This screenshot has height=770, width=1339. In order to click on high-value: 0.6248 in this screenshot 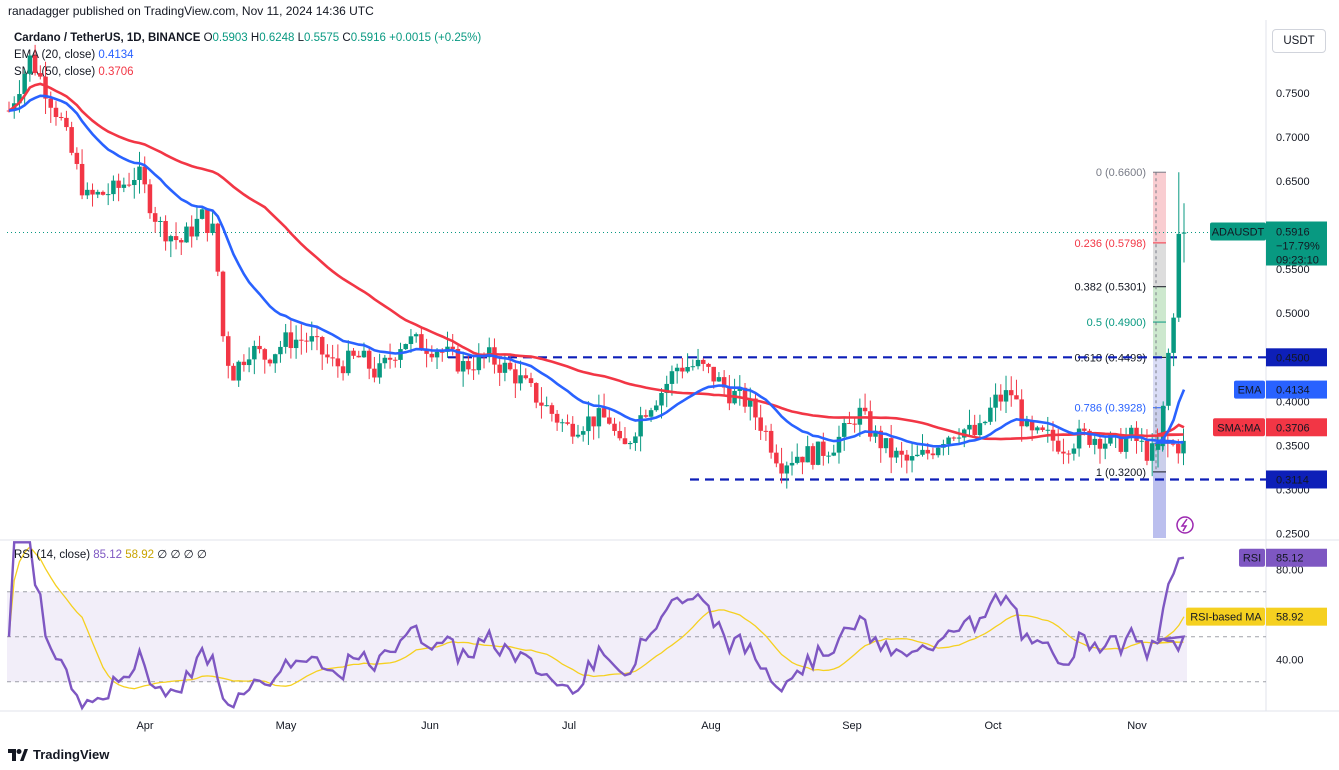, I will do `click(277, 38)`.